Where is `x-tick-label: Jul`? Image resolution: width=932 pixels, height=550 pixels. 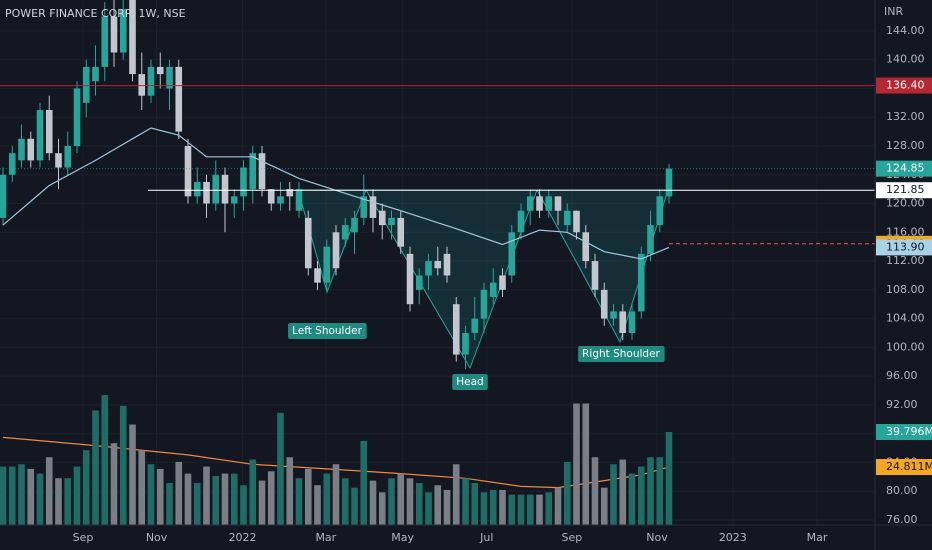
x-tick-label: Jul is located at coordinates (486, 537).